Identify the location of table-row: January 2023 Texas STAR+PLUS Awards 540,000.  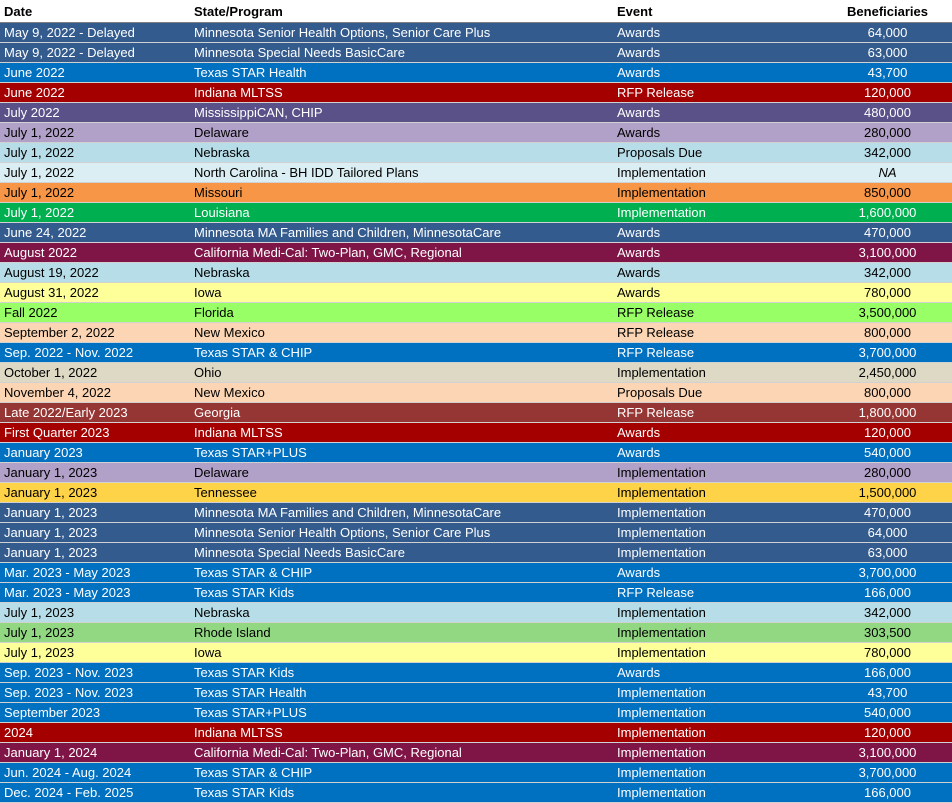
(476, 452).